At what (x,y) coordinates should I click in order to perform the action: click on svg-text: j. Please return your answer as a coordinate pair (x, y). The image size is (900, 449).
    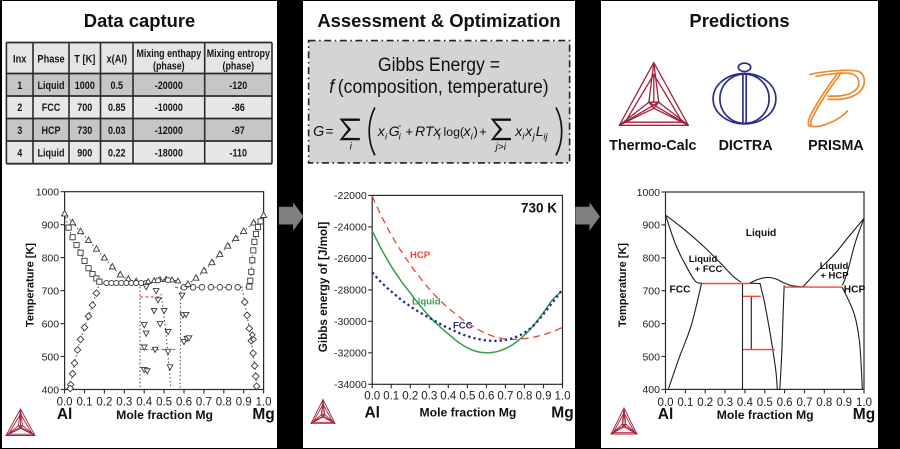
    Looking at the image, I should click on (533, 137).